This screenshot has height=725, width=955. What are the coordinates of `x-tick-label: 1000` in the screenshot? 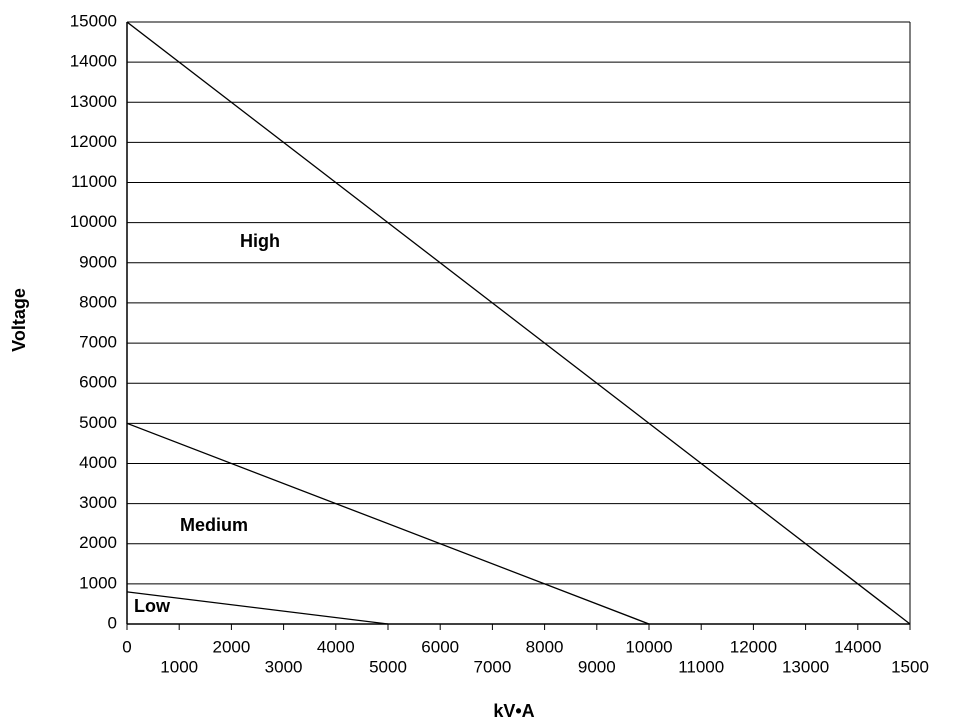 It's located at (179, 666).